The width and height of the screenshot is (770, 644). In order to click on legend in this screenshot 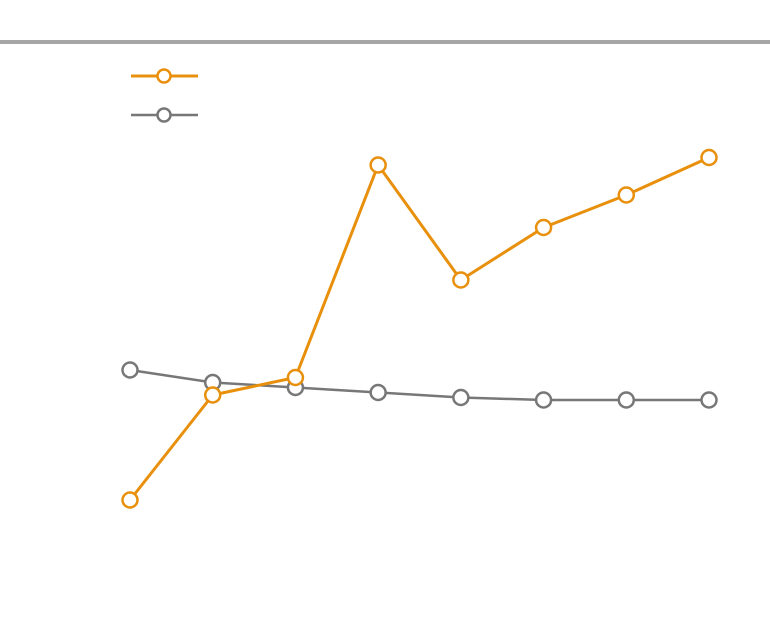, I will do `click(164, 95)`.